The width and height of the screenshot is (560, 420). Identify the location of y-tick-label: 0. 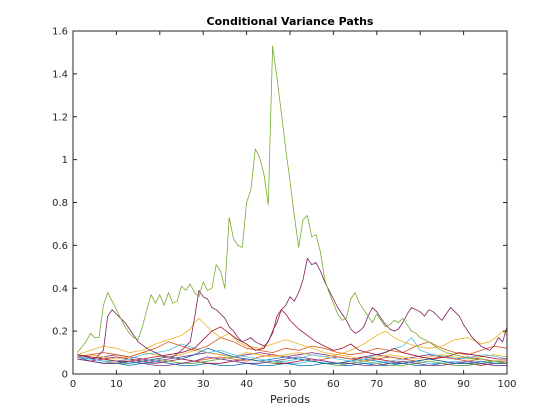
(65, 375).